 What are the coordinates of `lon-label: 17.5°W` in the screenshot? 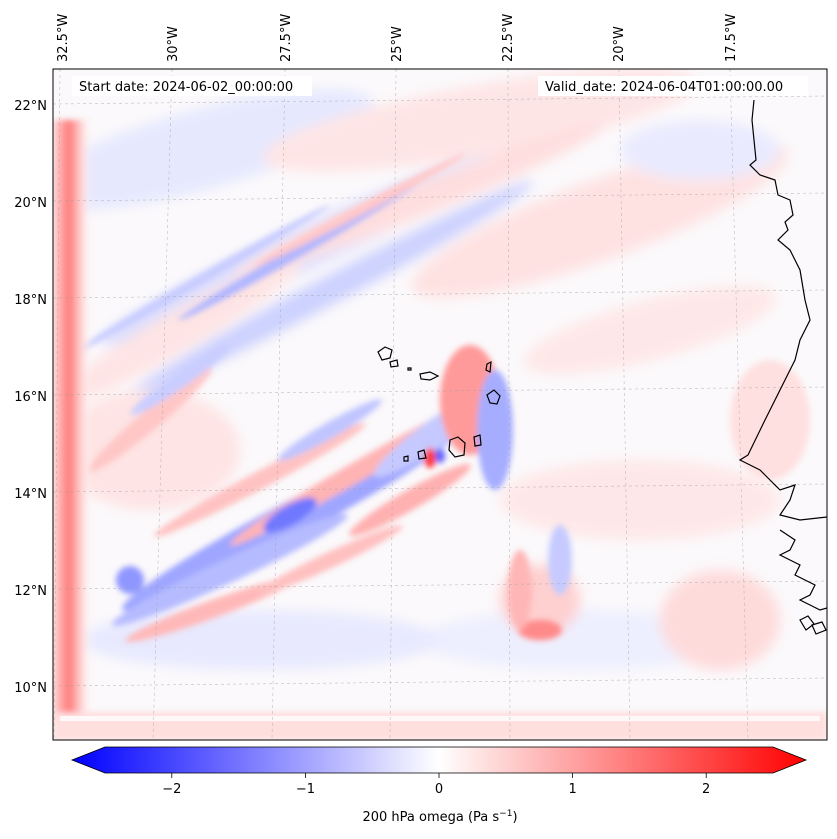 It's located at (731, 38).